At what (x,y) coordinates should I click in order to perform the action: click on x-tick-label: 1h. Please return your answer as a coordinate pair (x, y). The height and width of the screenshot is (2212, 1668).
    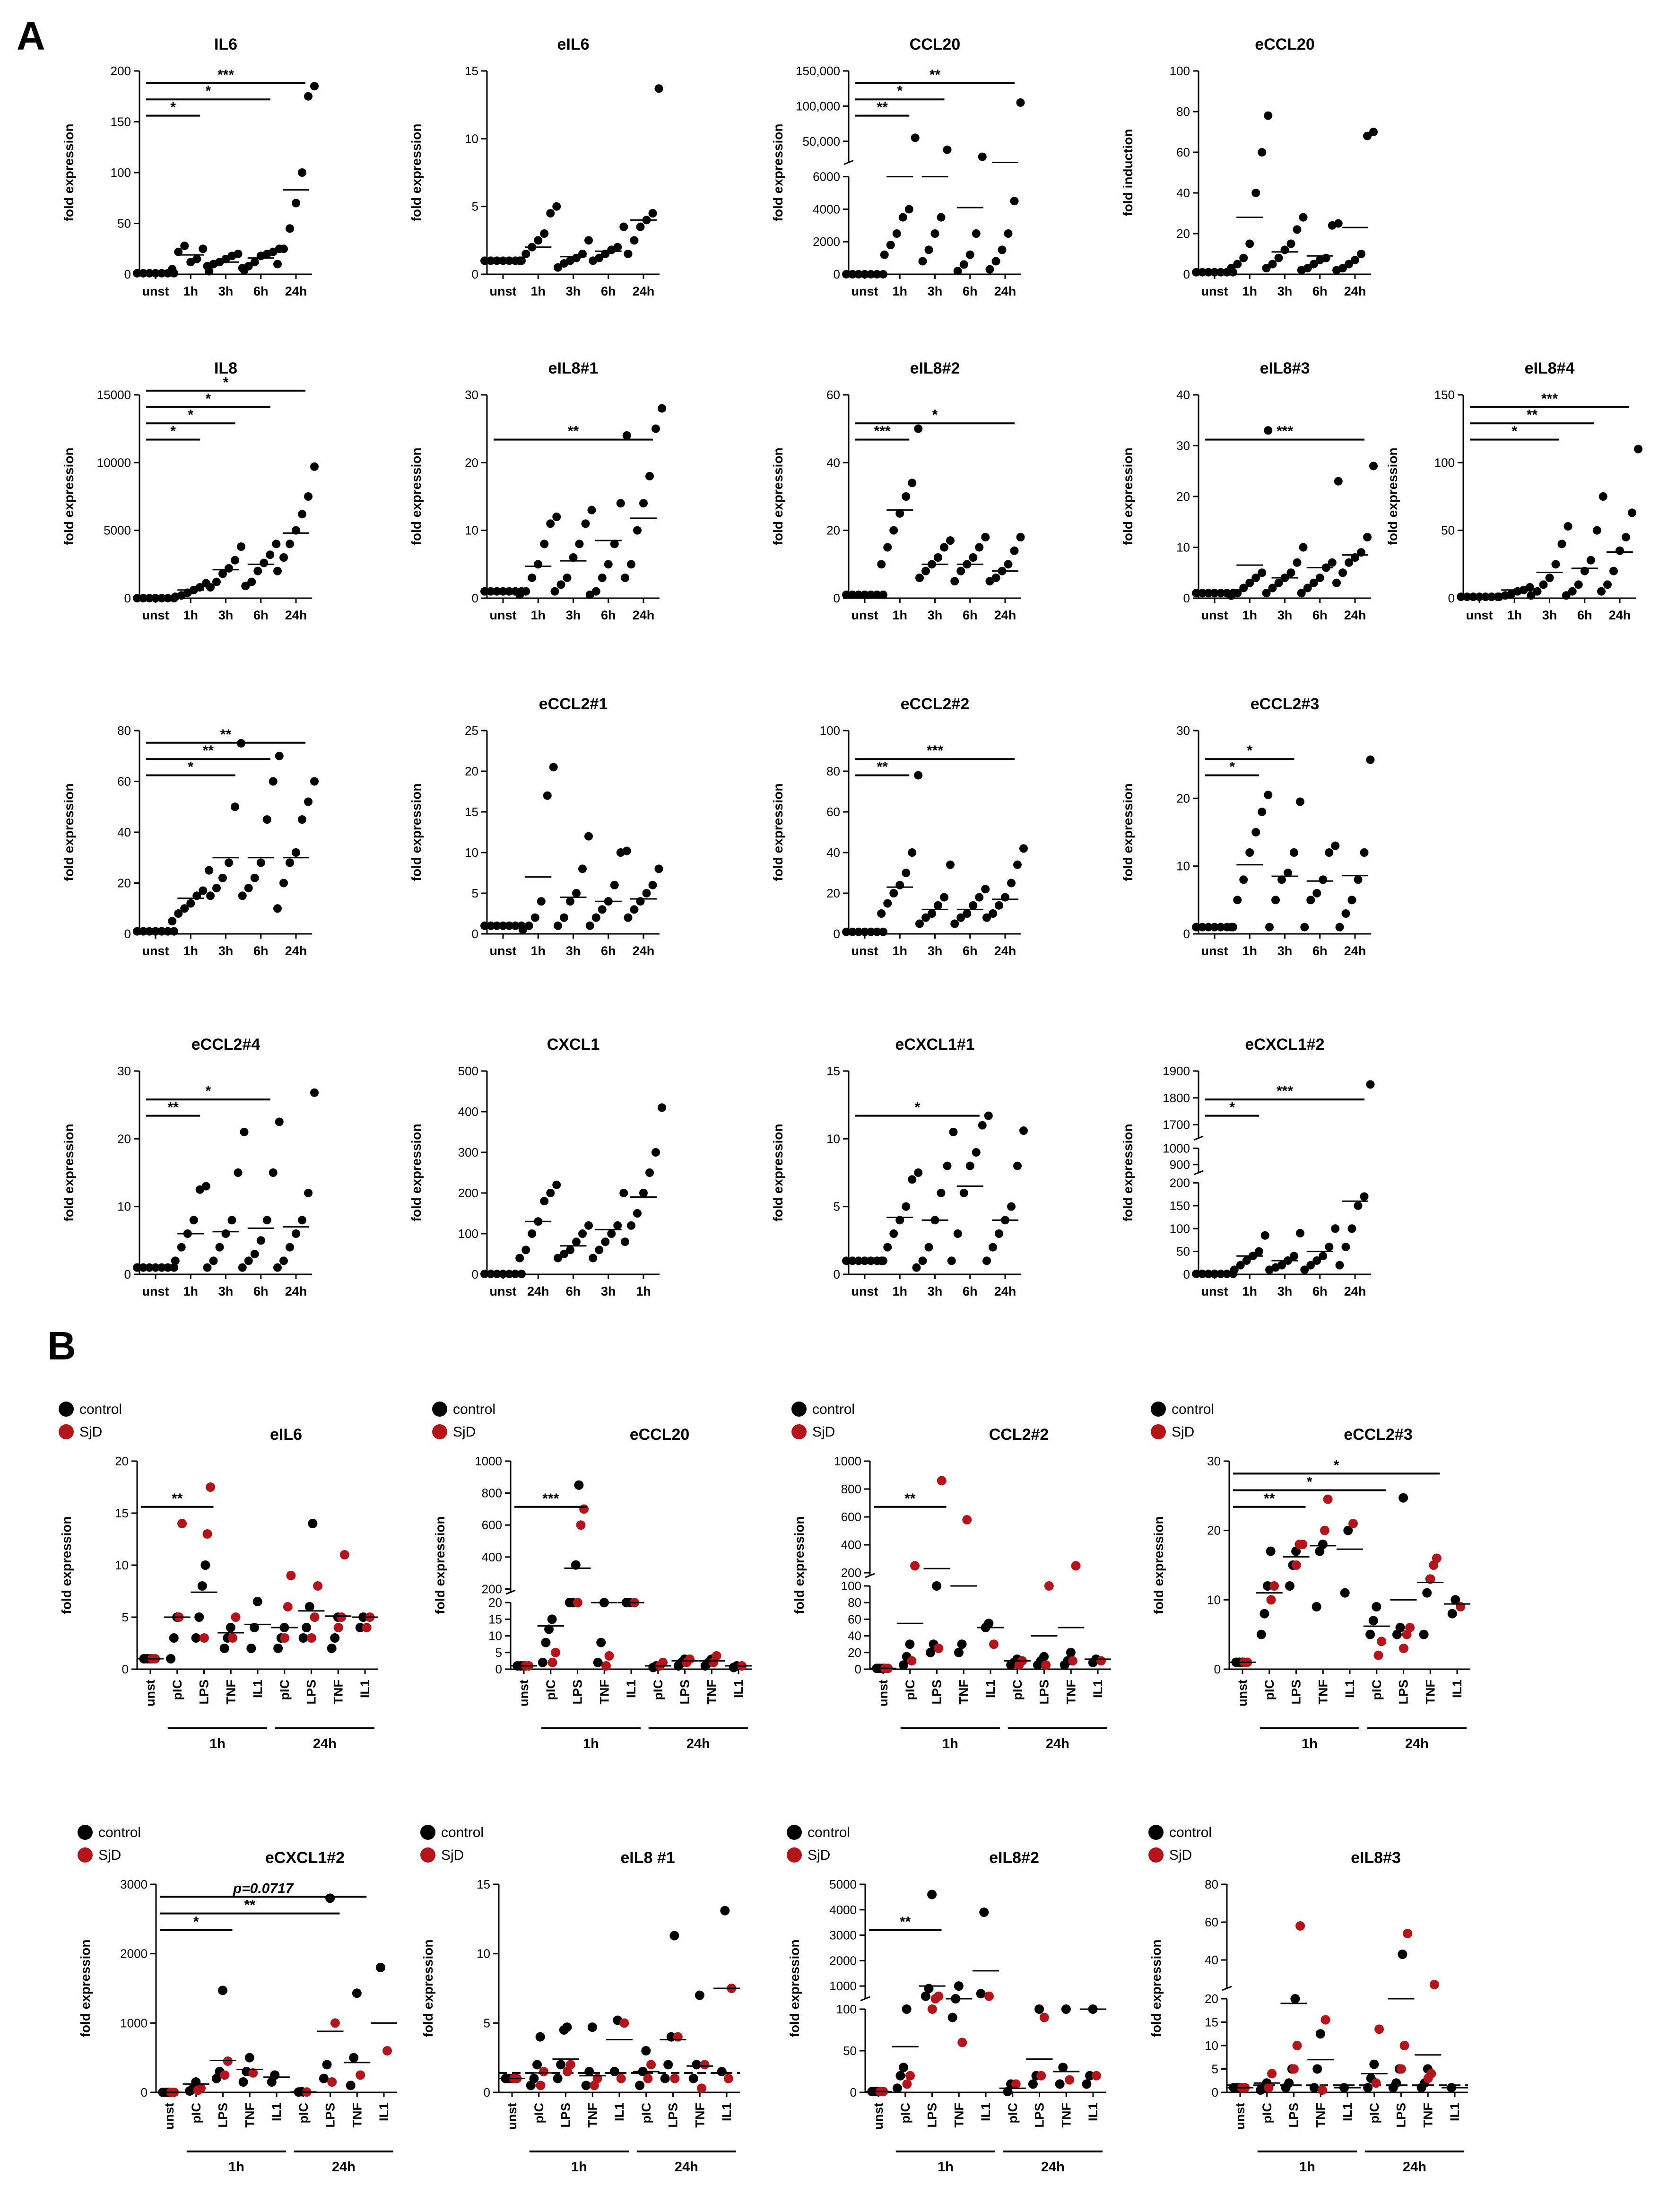
    Looking at the image, I should click on (538, 615).